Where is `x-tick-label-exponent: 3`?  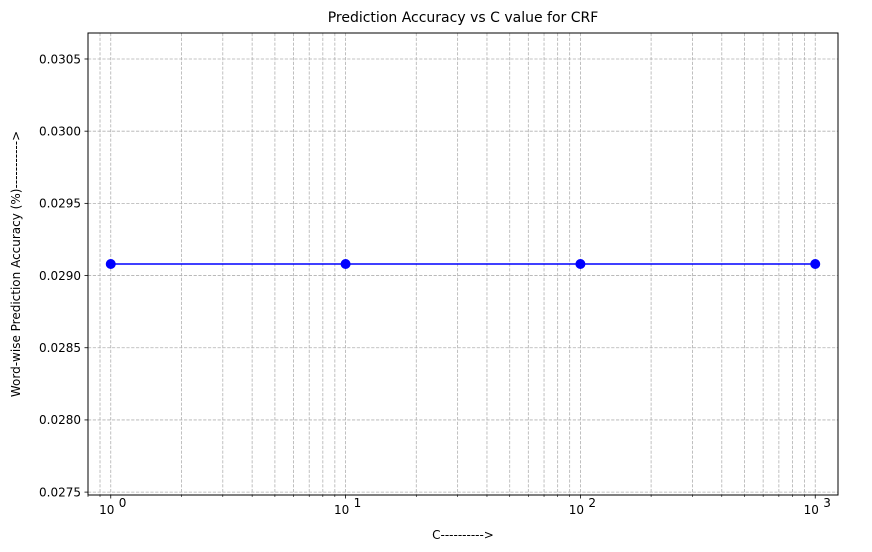
x-tick-label-exponent: 3 is located at coordinates (827, 503).